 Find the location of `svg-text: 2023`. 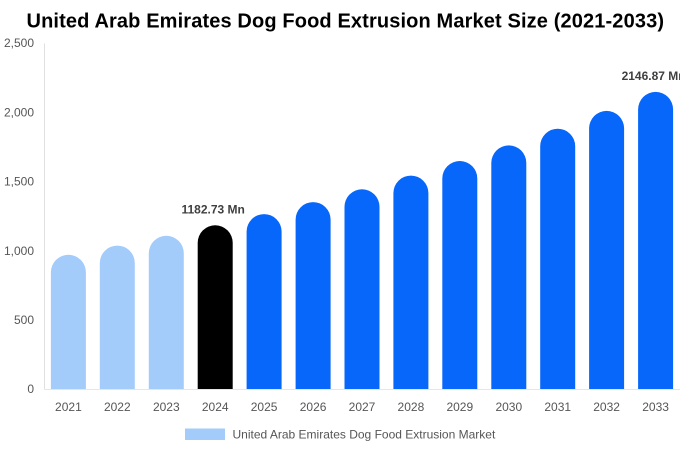

svg-text: 2023 is located at coordinates (166, 407).